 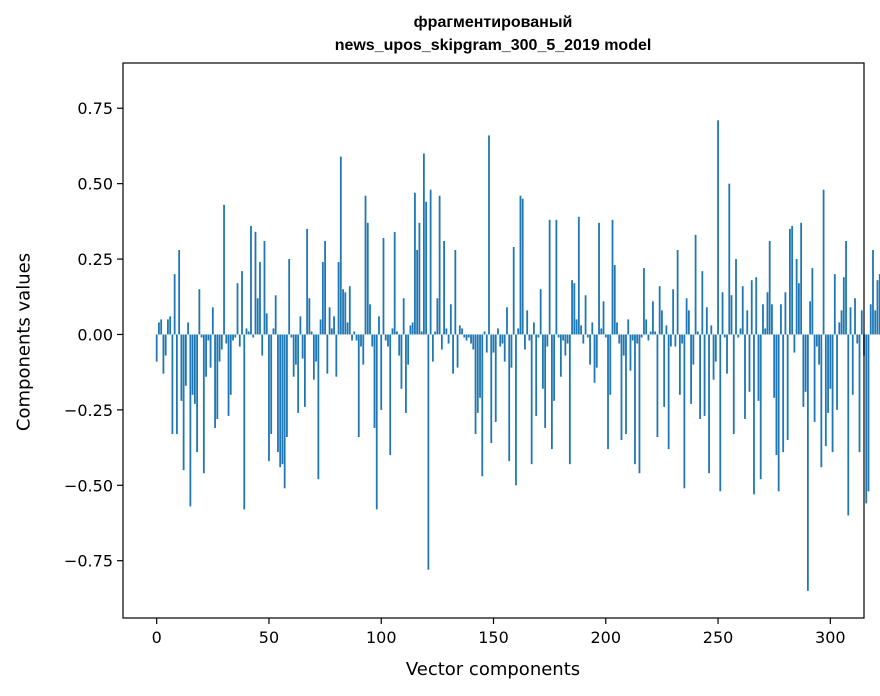 What do you see at coordinates (88, 485) in the screenshot?
I see `y-tick-label: −0.50` at bounding box center [88, 485].